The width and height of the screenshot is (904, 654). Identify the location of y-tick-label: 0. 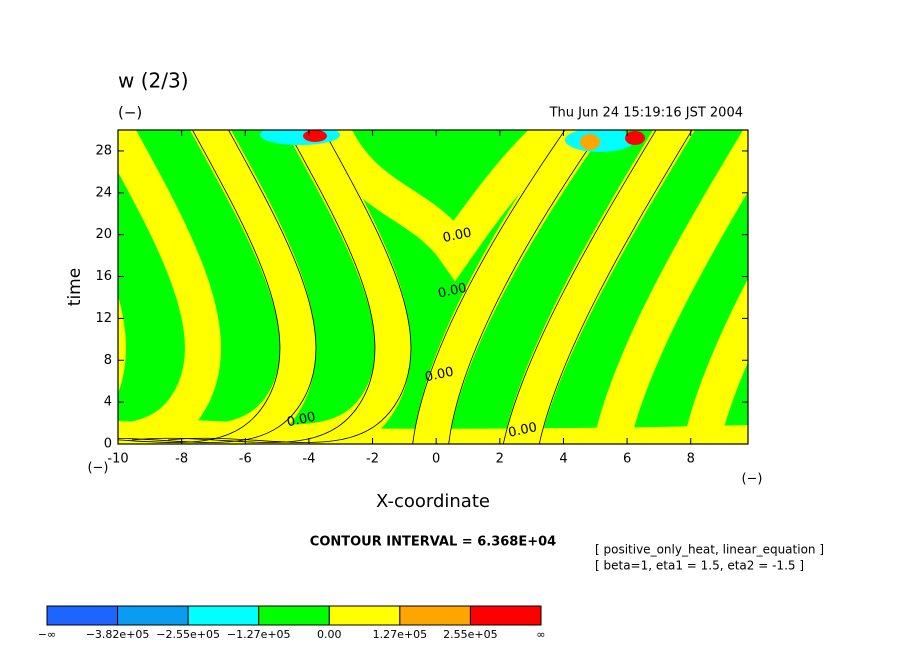
(108, 444).